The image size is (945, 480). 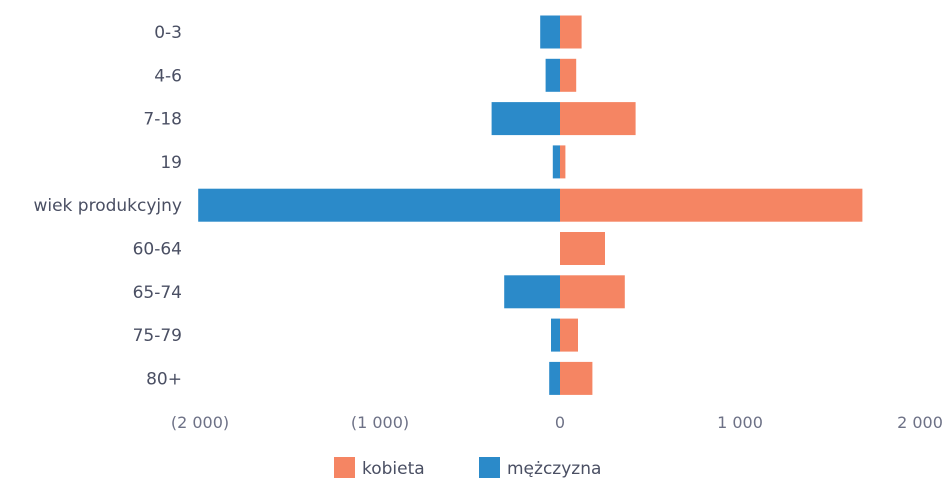 What do you see at coordinates (162, 120) in the screenshot?
I see `category-label-7-18: 7-18` at bounding box center [162, 120].